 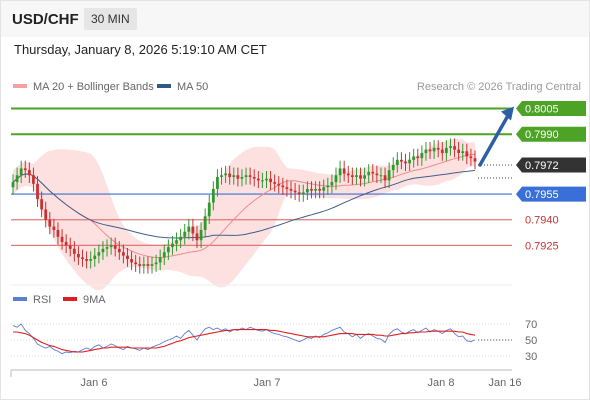 I want to click on legend-rsi-label: RSI, so click(x=42, y=300).